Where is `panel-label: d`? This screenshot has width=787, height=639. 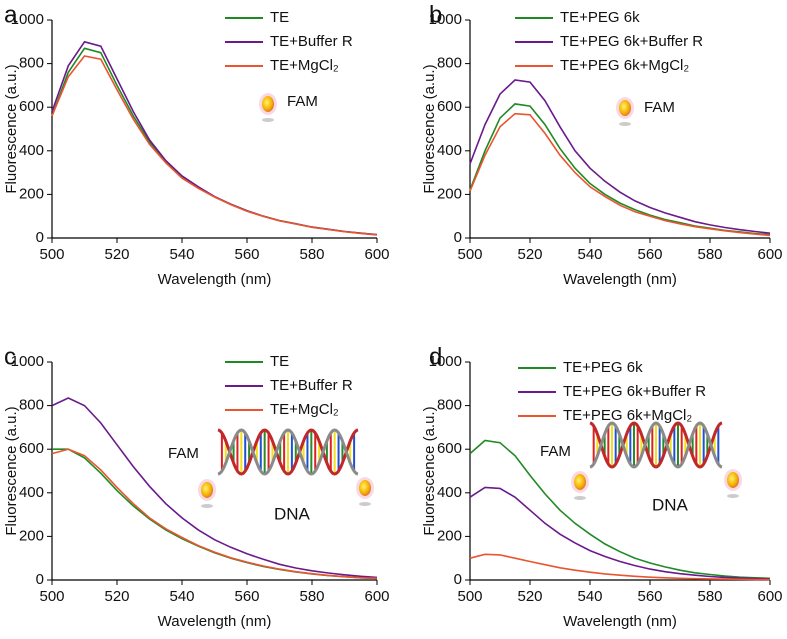
panel-label: d is located at coordinates (435, 356).